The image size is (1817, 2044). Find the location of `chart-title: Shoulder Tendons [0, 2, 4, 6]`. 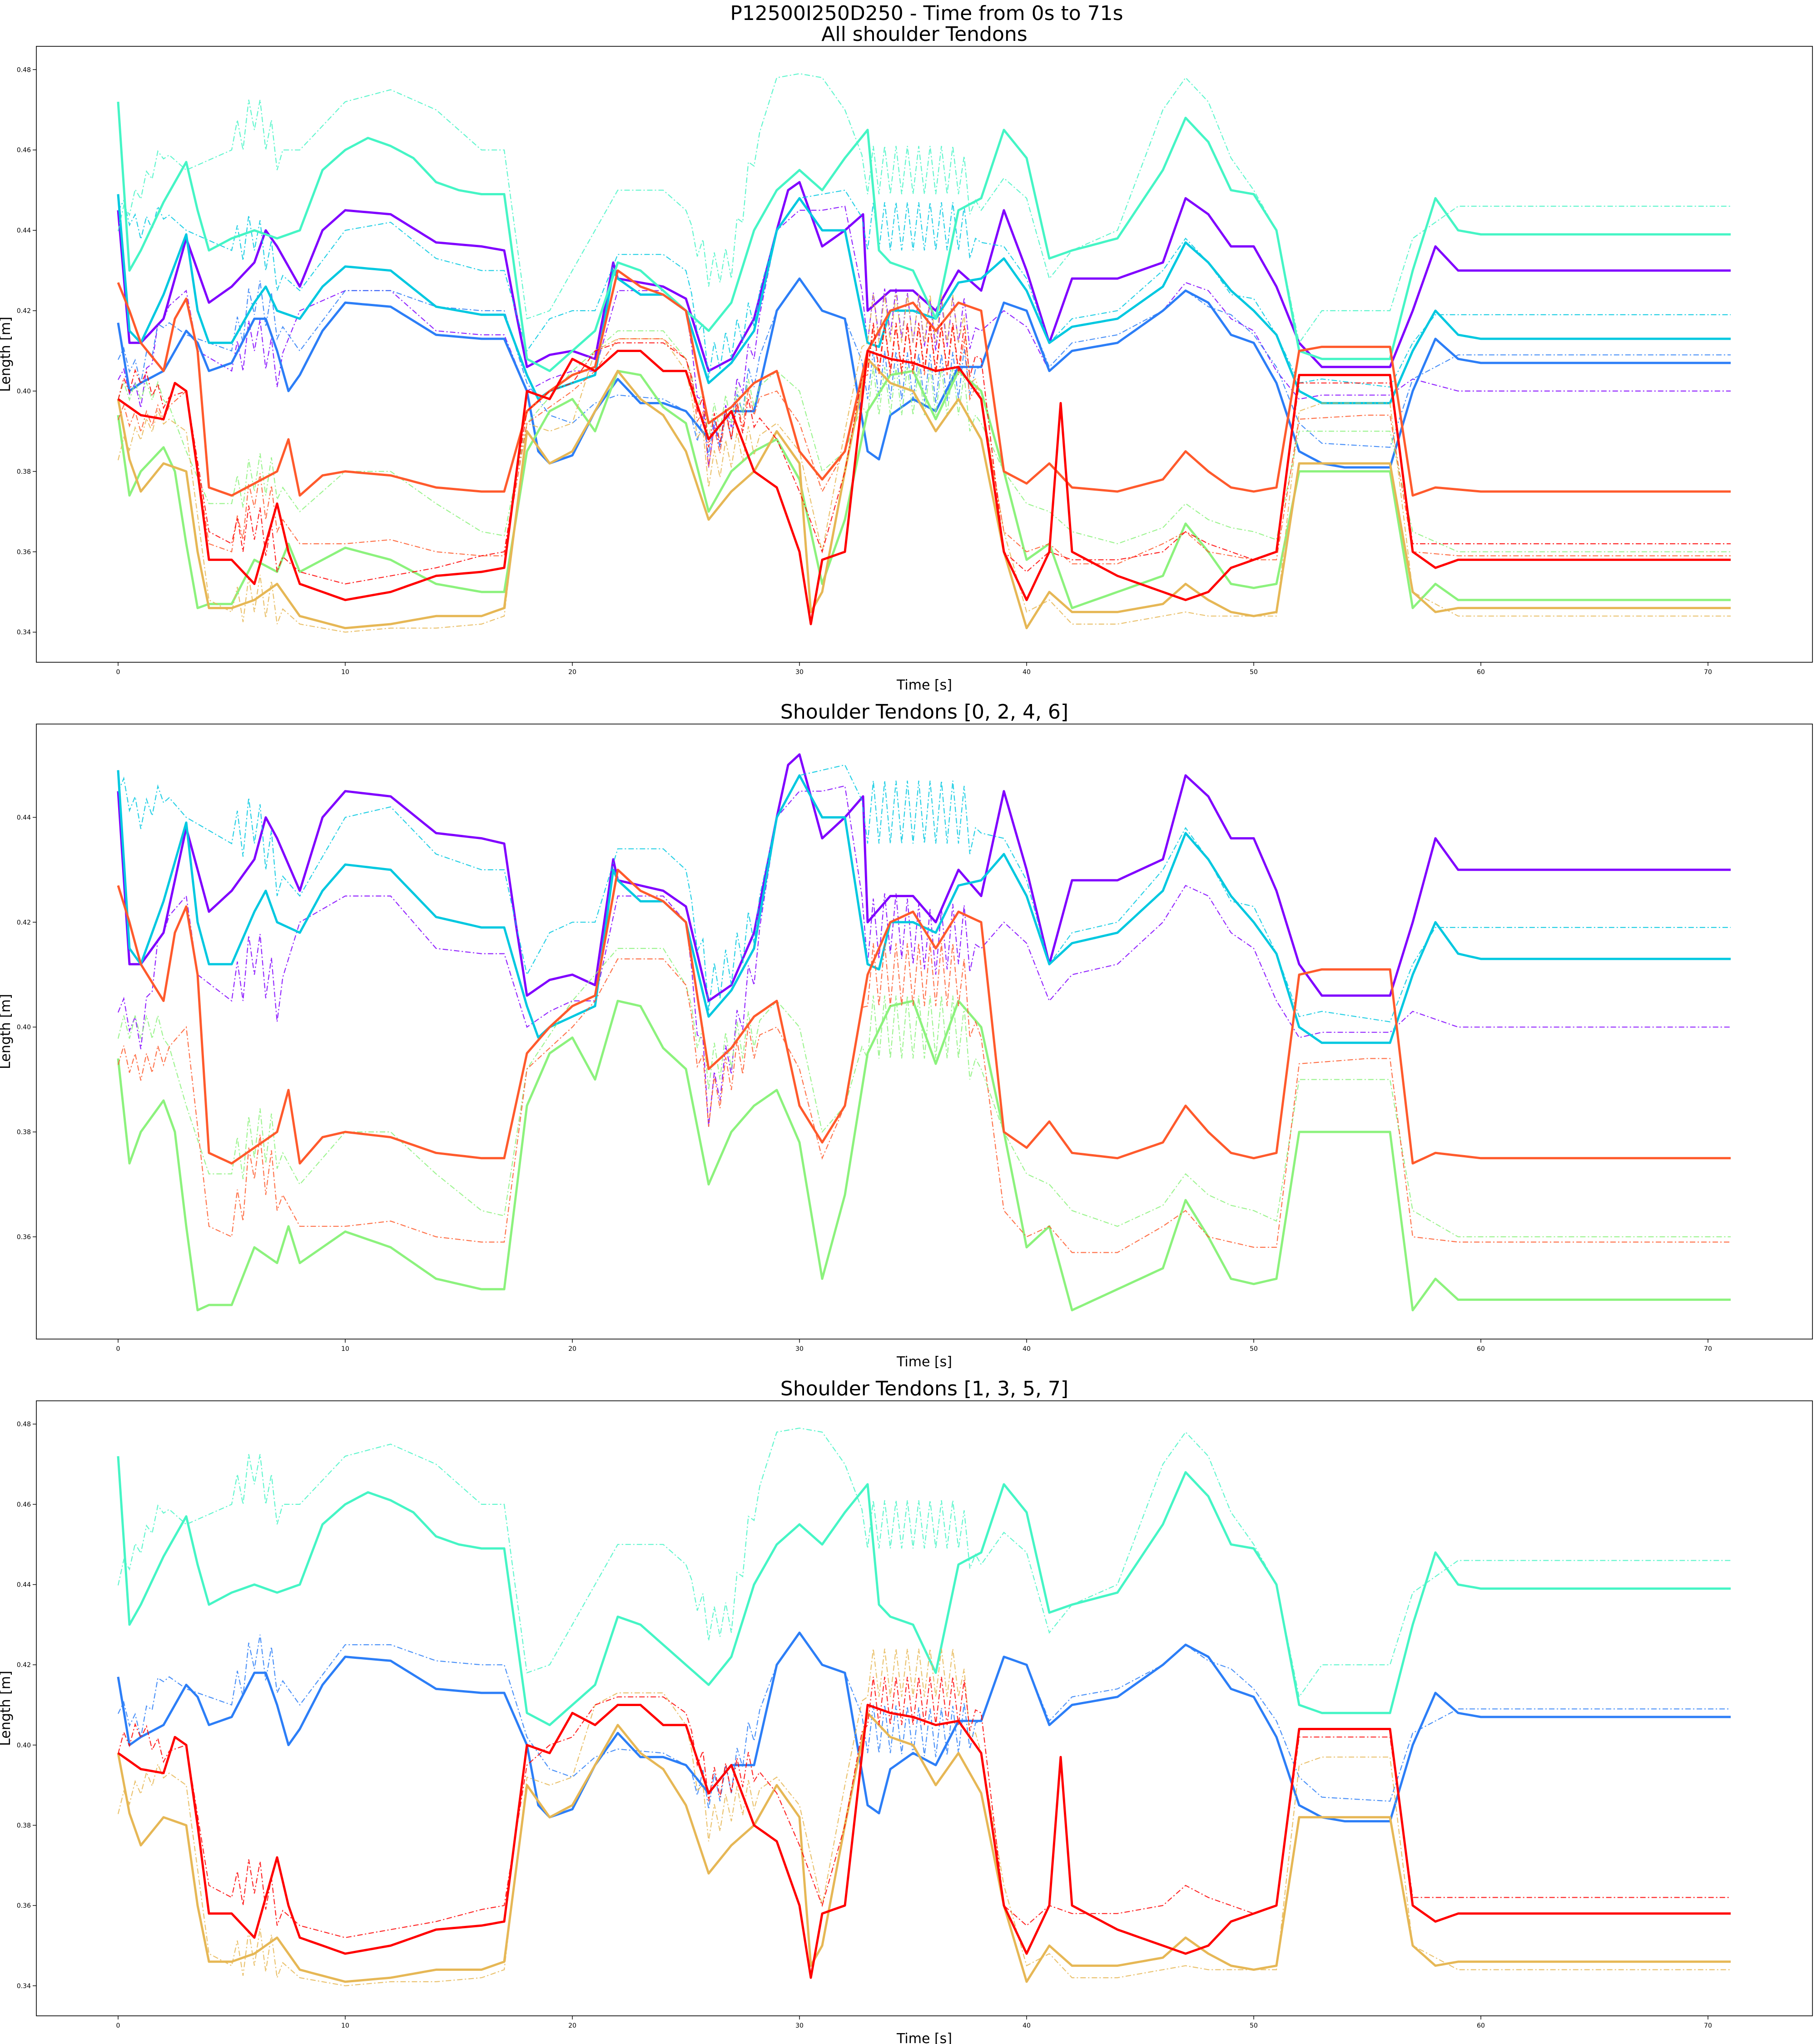

chart-title: Shoulder Tendons [0, 2, 4, 6] is located at coordinates (924, 712).